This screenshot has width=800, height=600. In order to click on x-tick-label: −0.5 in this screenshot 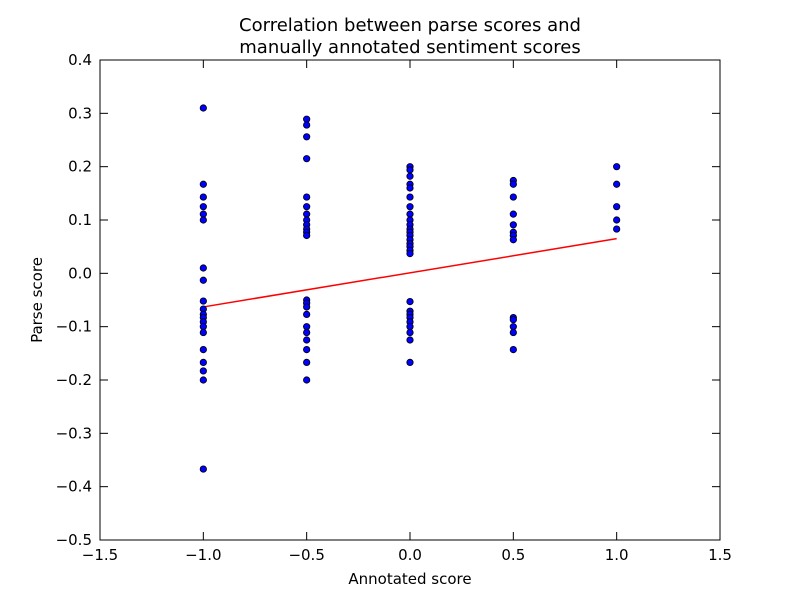, I will do `click(306, 555)`.